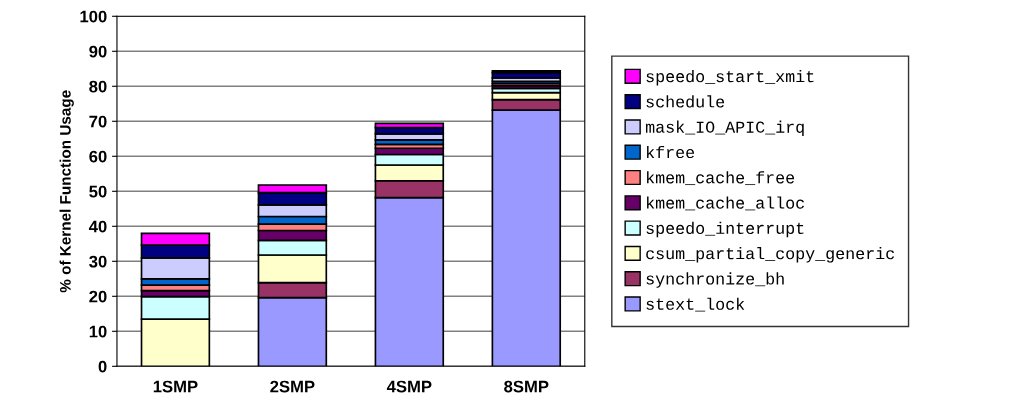  I want to click on x-tick-label: 8SMP, so click(526, 386).